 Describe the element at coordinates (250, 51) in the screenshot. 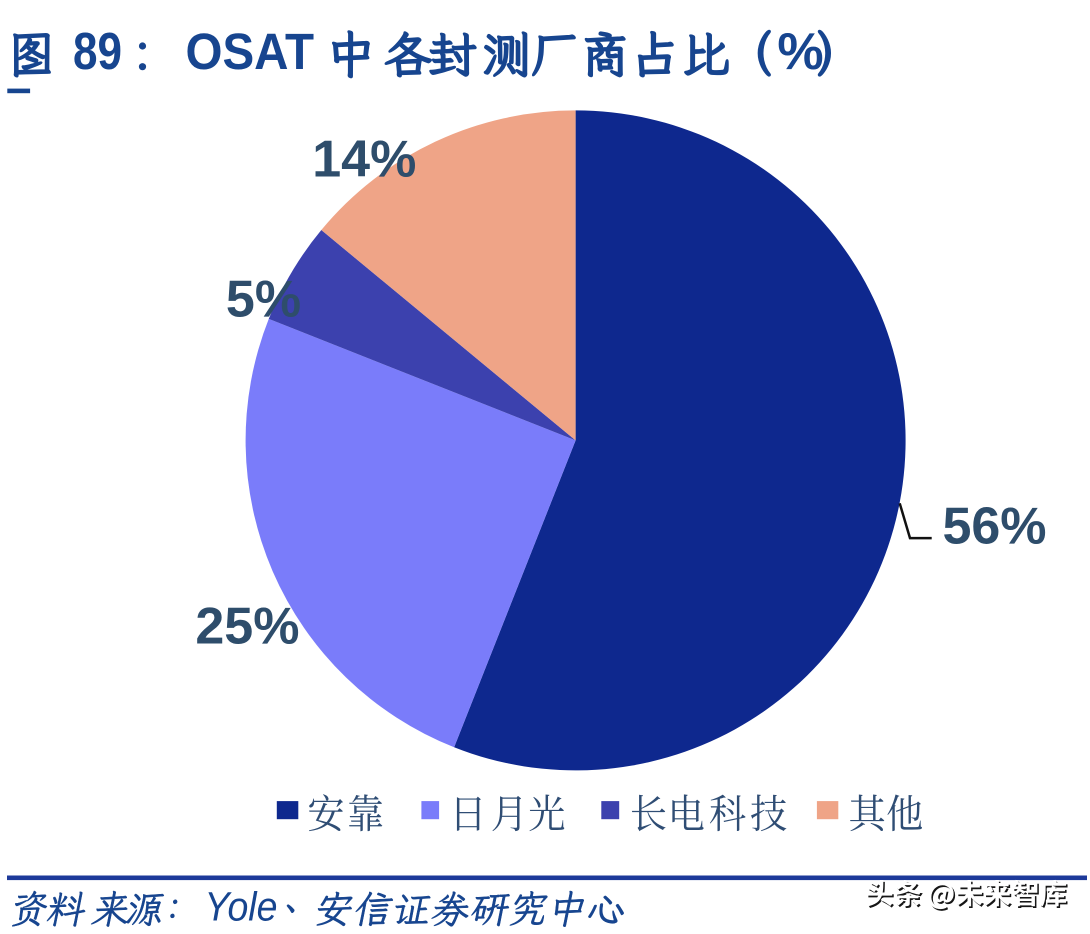

I see `svg-text: OSAT` at that location.